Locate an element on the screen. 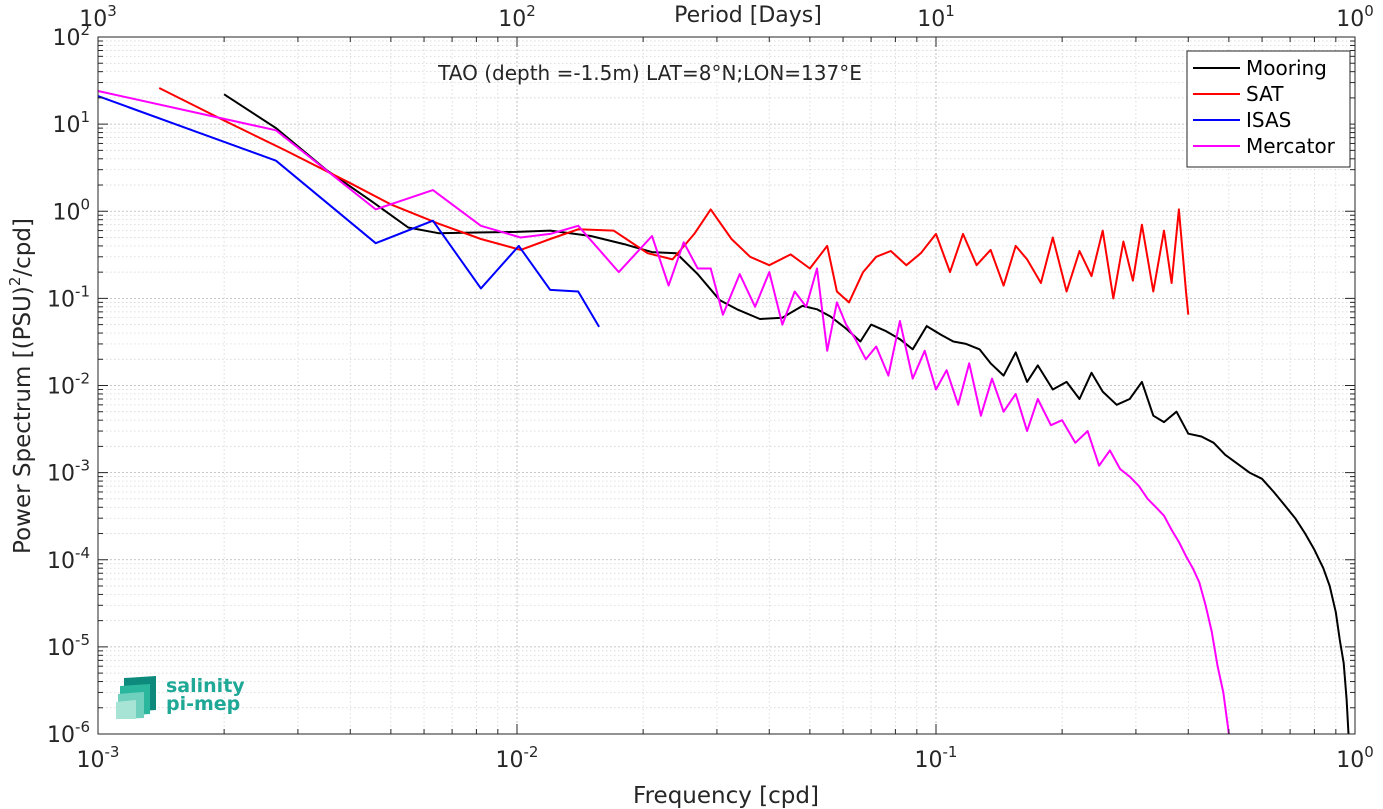  top-tick-label: 10⁰ is located at coordinates (1355, 17).